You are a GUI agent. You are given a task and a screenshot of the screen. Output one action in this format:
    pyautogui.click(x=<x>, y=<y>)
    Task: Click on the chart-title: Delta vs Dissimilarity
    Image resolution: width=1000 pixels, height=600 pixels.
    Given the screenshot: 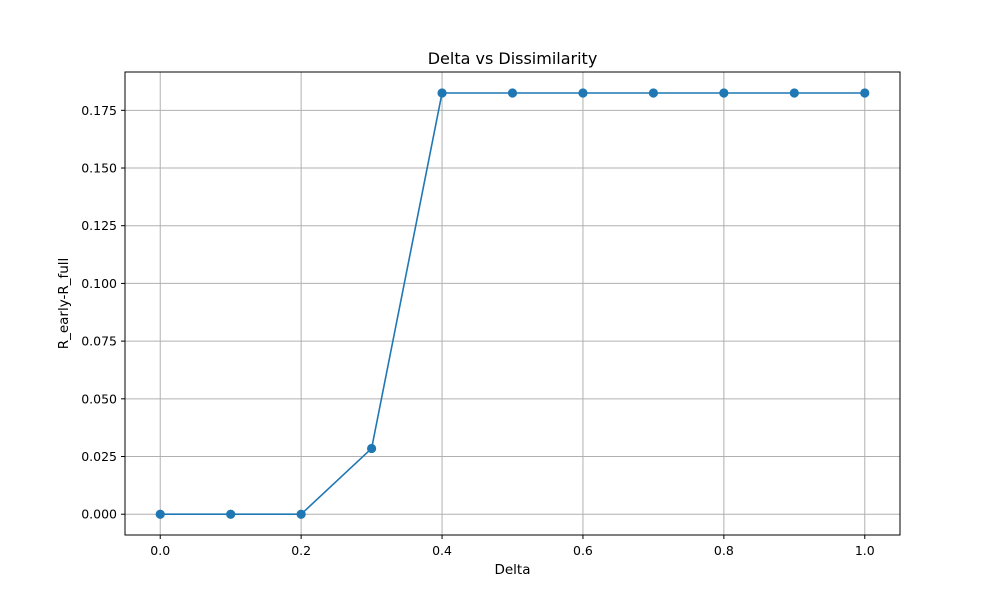 What is the action you would take?
    pyautogui.click(x=513, y=58)
    